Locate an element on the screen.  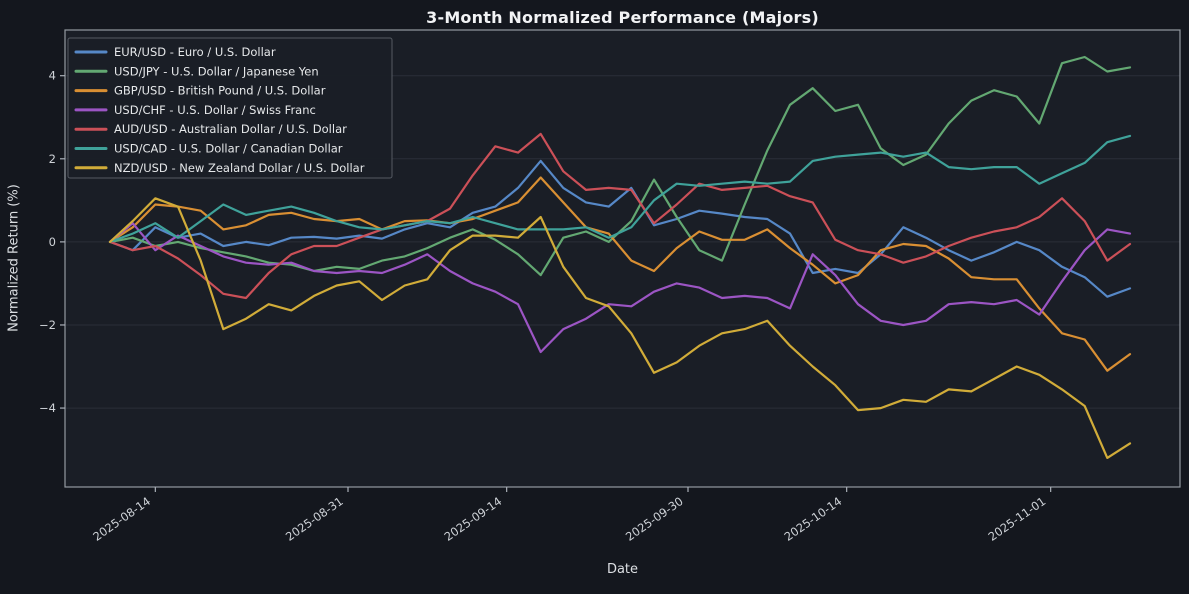
chart-title: 3-Month Normalized Performance (Majors) is located at coordinates (622, 17).